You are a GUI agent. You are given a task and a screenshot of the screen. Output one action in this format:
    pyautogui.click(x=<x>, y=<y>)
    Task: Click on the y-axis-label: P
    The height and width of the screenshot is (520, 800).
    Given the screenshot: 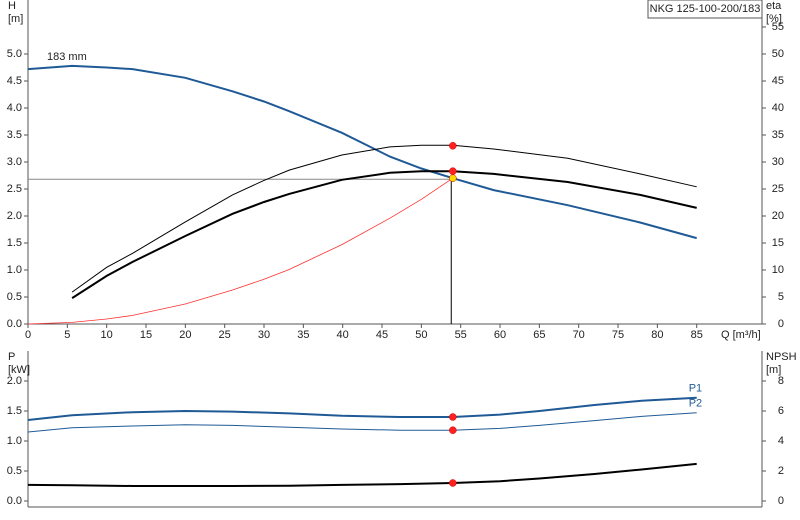 What is the action you would take?
    pyautogui.click(x=11, y=357)
    